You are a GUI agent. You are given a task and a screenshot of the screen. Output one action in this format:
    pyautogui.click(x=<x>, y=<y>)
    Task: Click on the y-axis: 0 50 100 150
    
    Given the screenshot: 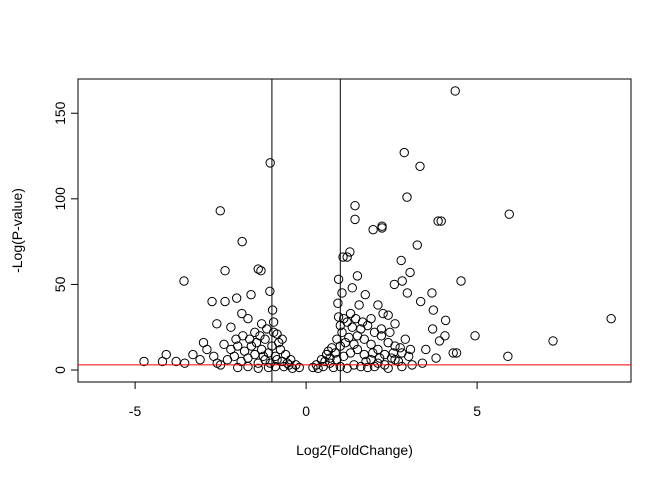 What is the action you would take?
    pyautogui.click(x=65, y=237)
    